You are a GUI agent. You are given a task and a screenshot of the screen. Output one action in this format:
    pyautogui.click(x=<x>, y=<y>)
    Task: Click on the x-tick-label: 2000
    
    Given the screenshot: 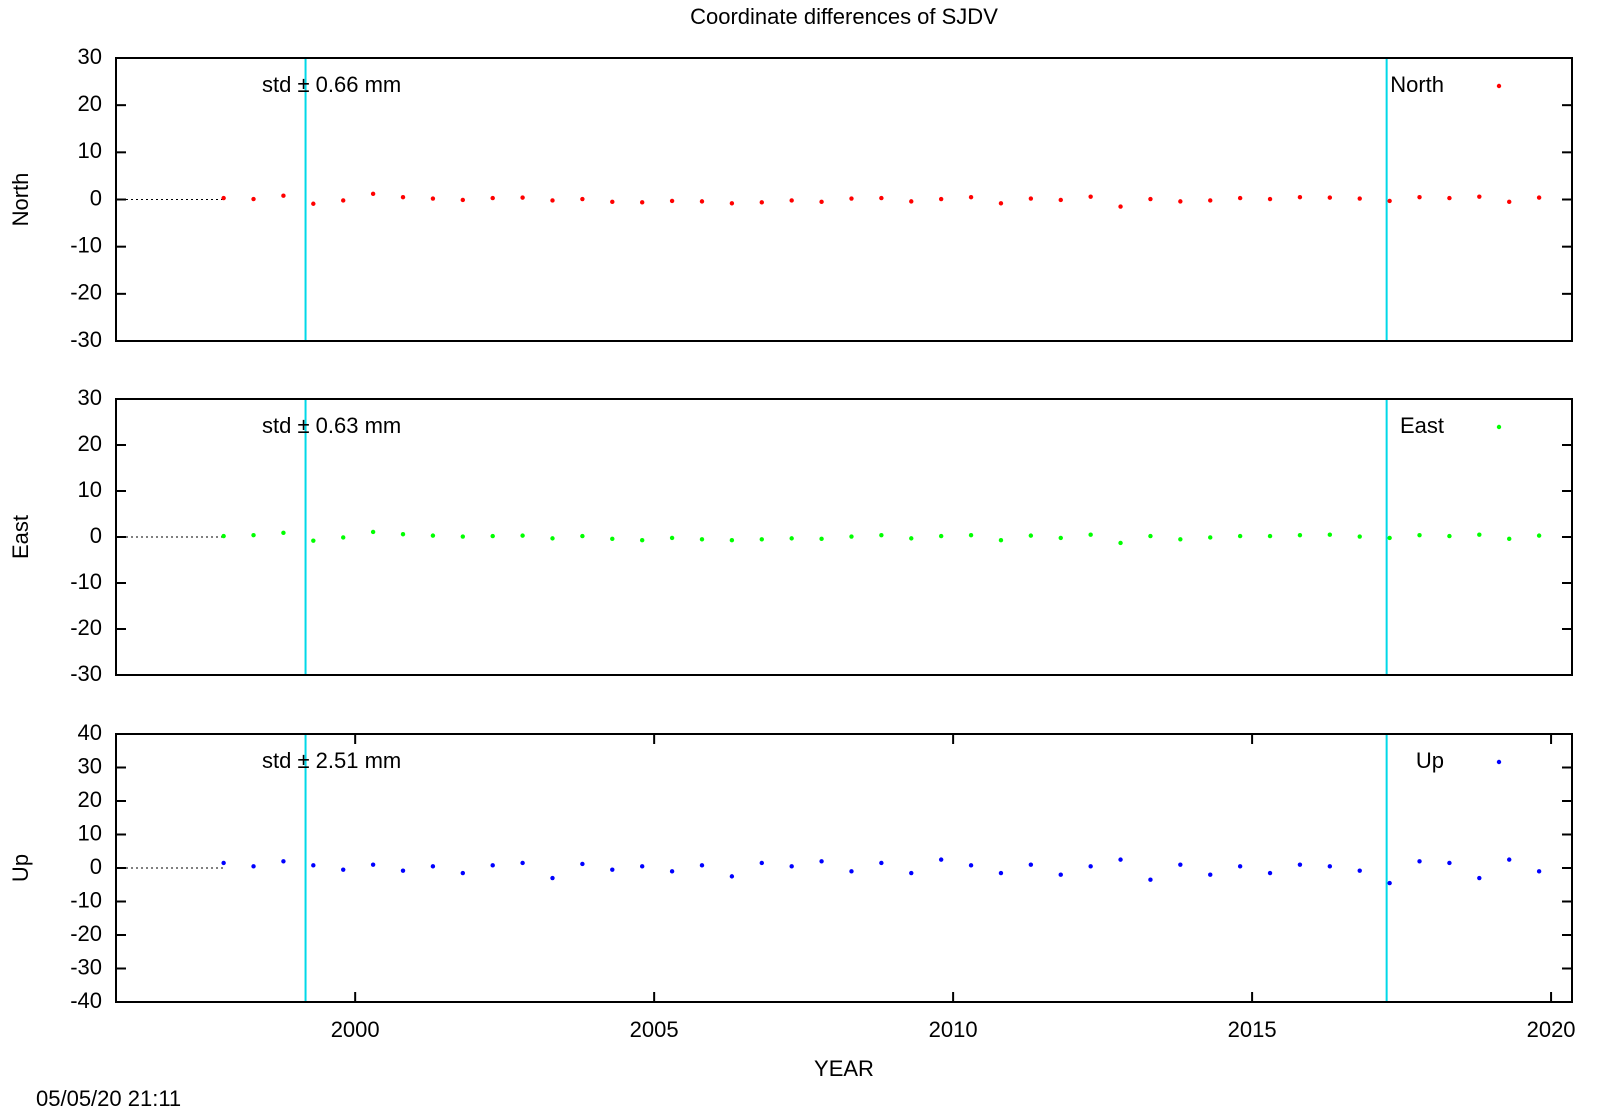 What is the action you would take?
    pyautogui.click(x=355, y=1029)
    